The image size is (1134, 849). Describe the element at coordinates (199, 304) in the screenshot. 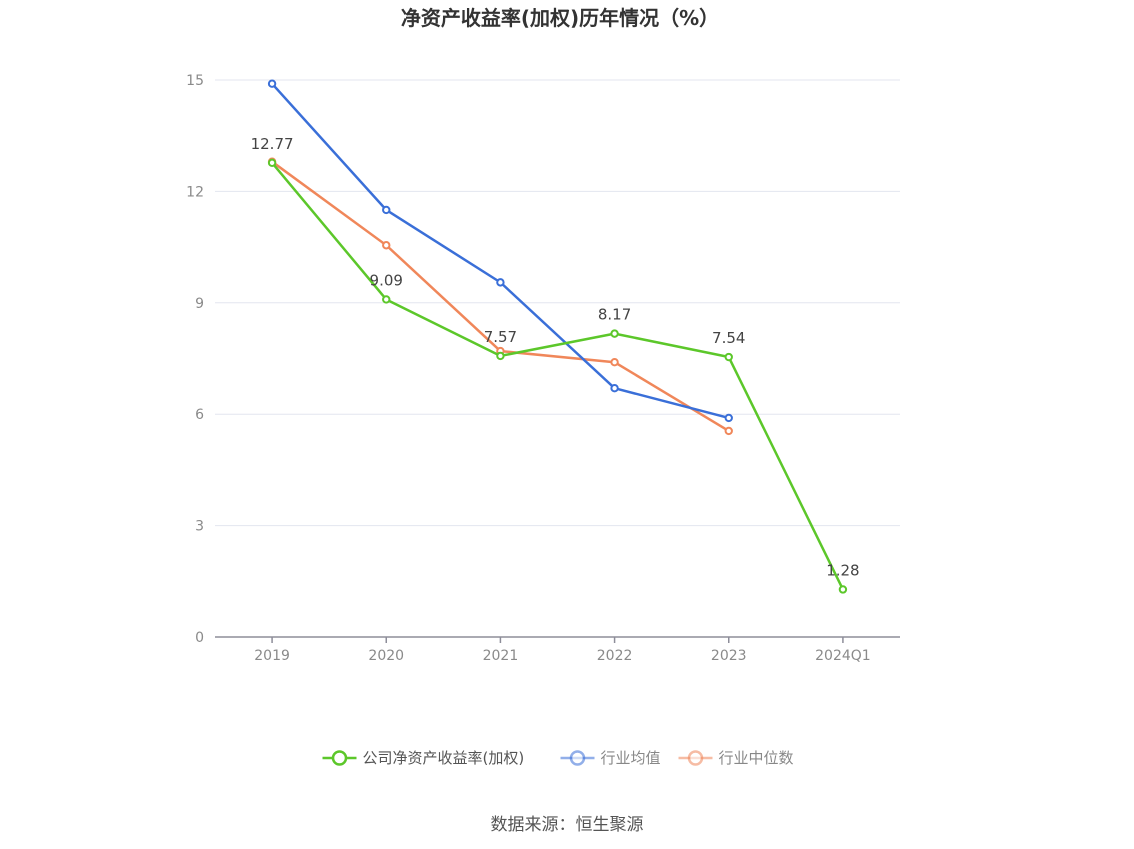

I see `y-tick-label: 9` at that location.